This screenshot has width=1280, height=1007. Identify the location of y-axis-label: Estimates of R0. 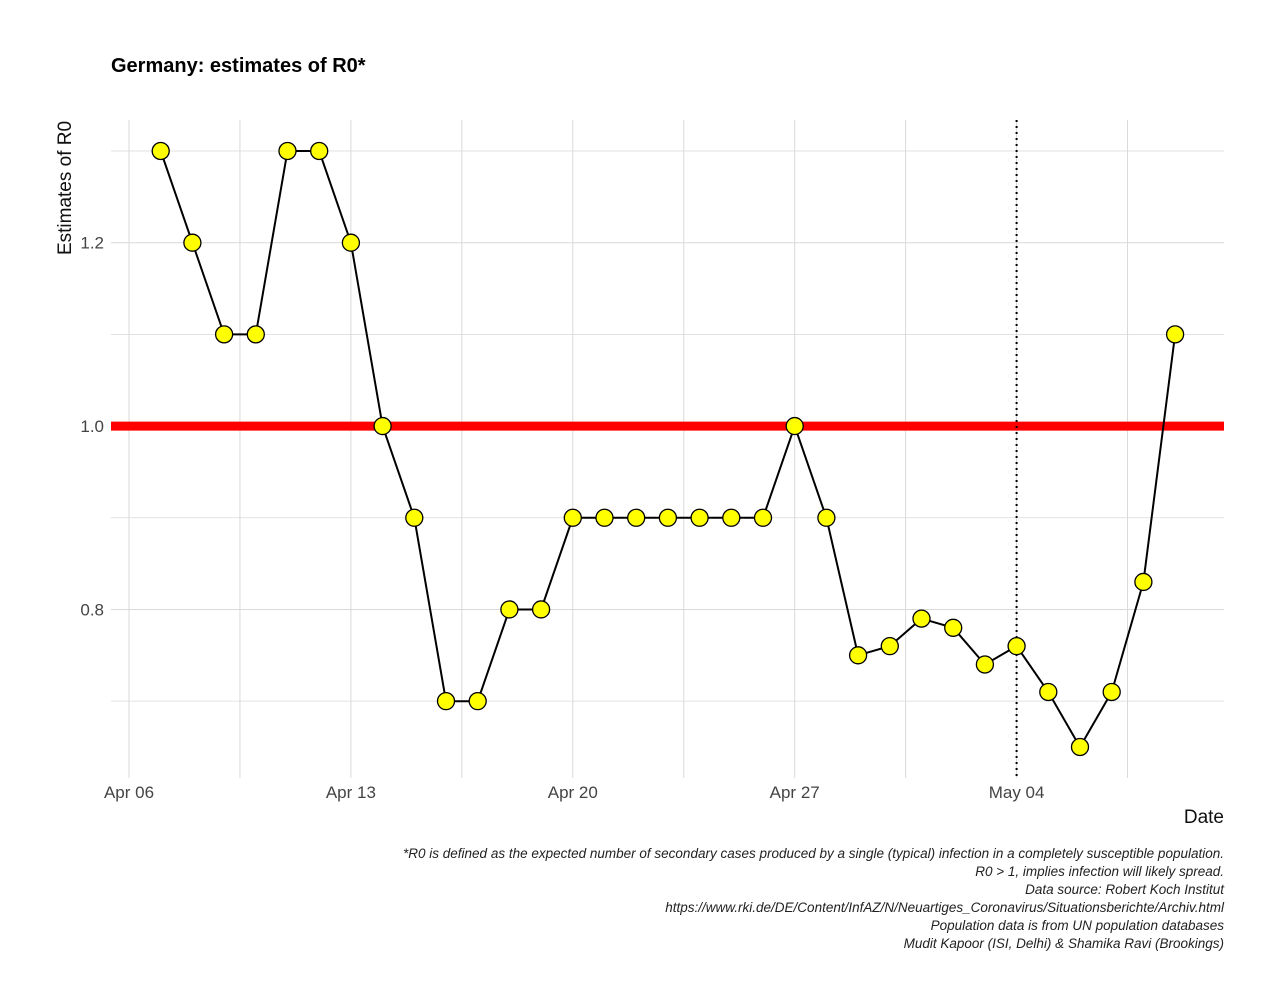
(65, 188).